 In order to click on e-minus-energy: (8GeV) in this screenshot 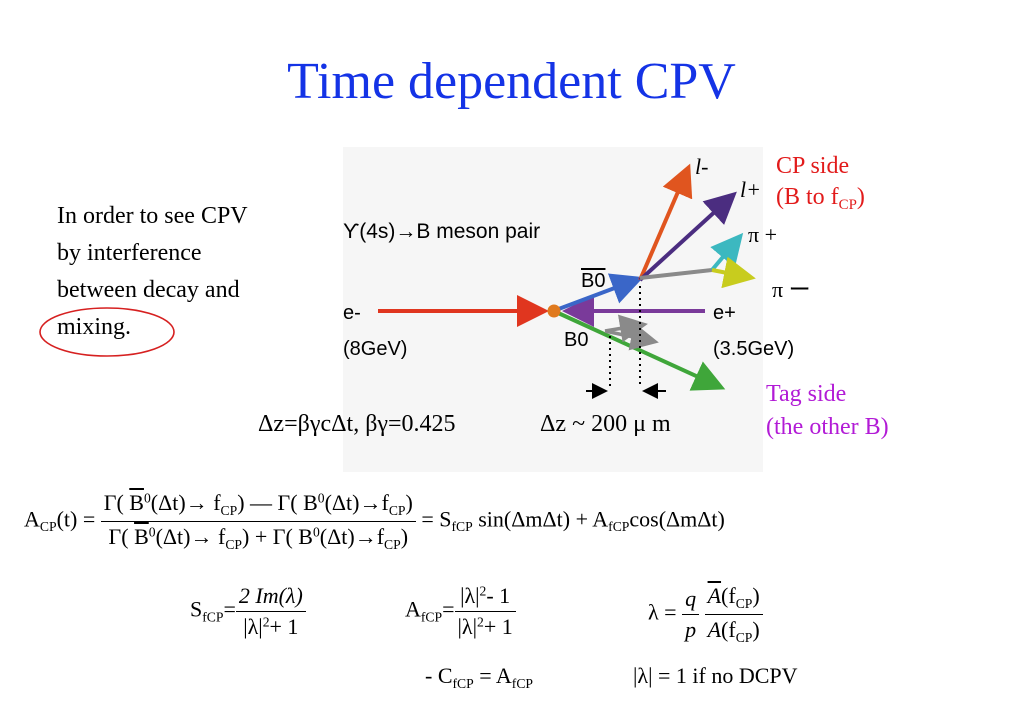, I will do `click(375, 349)`.